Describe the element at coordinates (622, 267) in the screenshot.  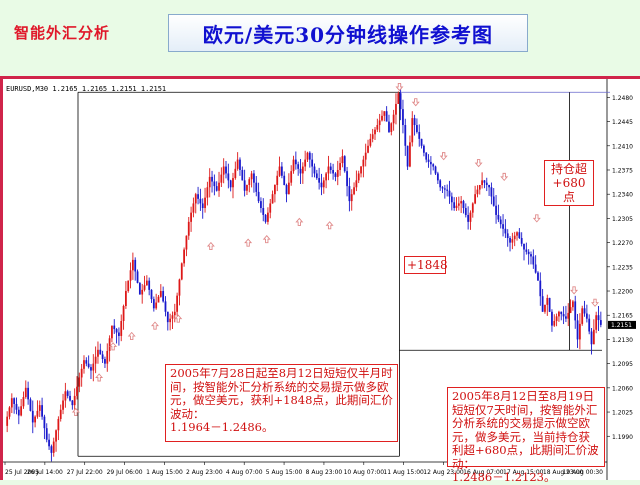
I see `y-tick-label: 1.2235` at that location.